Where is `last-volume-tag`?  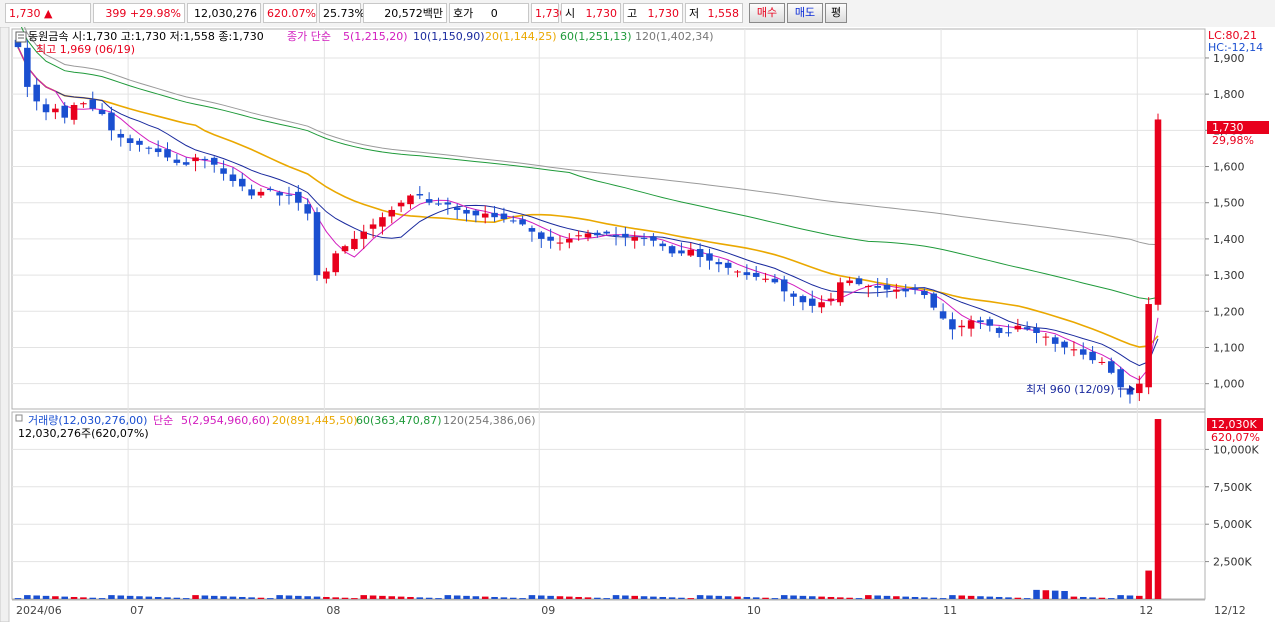
last-volume-tag is located at coordinates (1235, 424).